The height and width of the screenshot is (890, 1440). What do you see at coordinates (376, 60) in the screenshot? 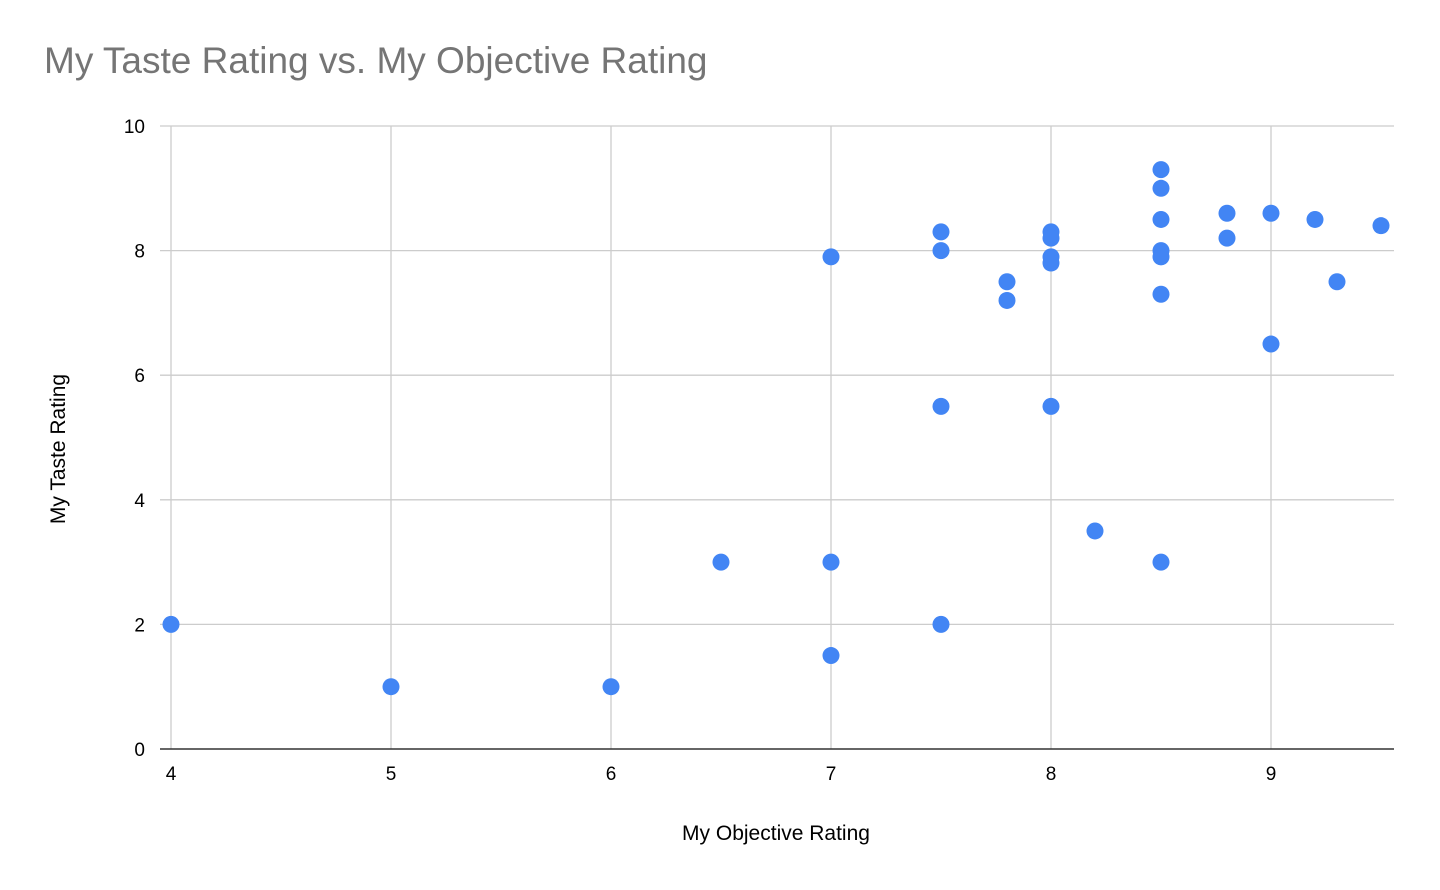
I see `chart-title: My Taste Rating vs. My Objective Rating` at bounding box center [376, 60].